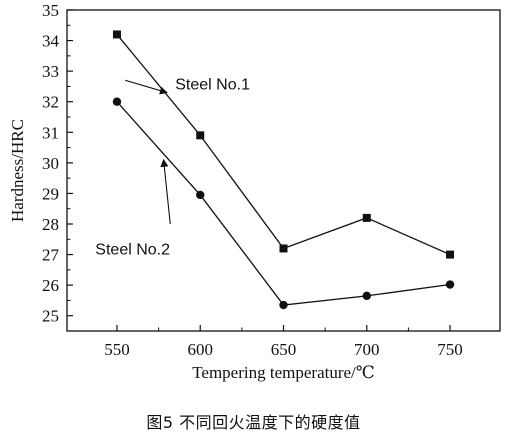  I want to click on x-axis-title: Tempering temperature/℃, so click(283, 372).